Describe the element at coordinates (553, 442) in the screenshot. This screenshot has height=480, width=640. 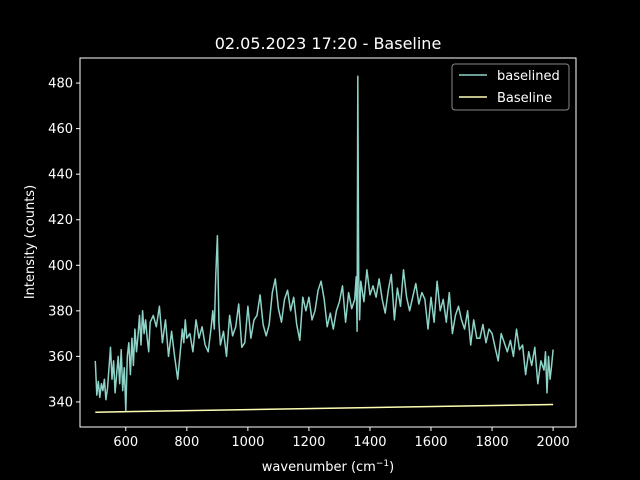
I see `x-tick-label: 2000` at that location.